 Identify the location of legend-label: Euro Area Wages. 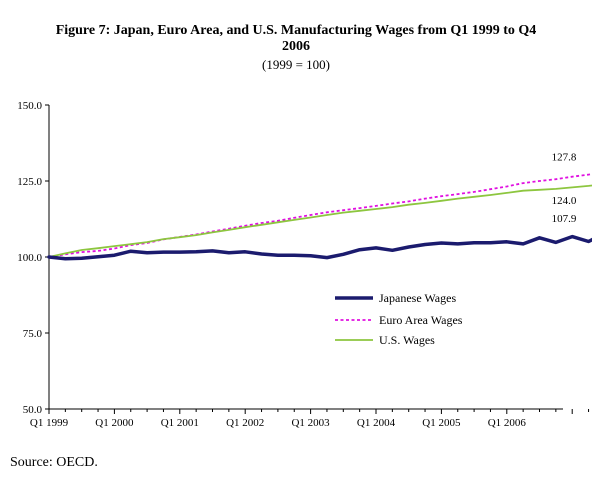
(421, 320).